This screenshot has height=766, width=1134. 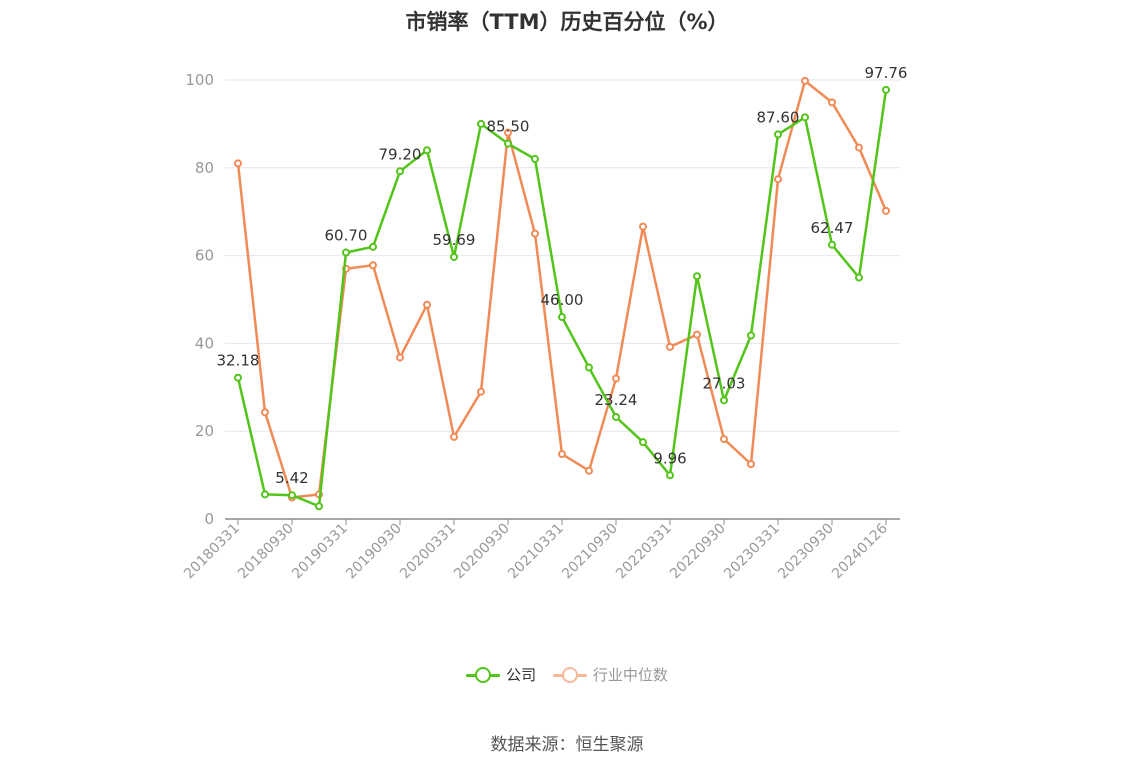 I want to click on data-label: 27.03, so click(x=724, y=383).